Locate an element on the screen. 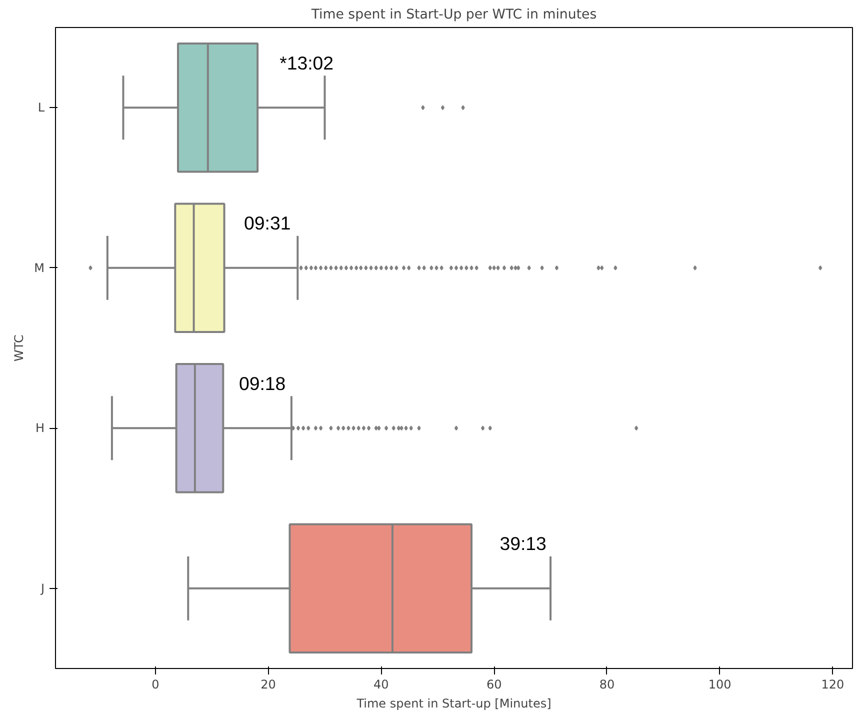  y-tick-label: J is located at coordinates (42, 588).